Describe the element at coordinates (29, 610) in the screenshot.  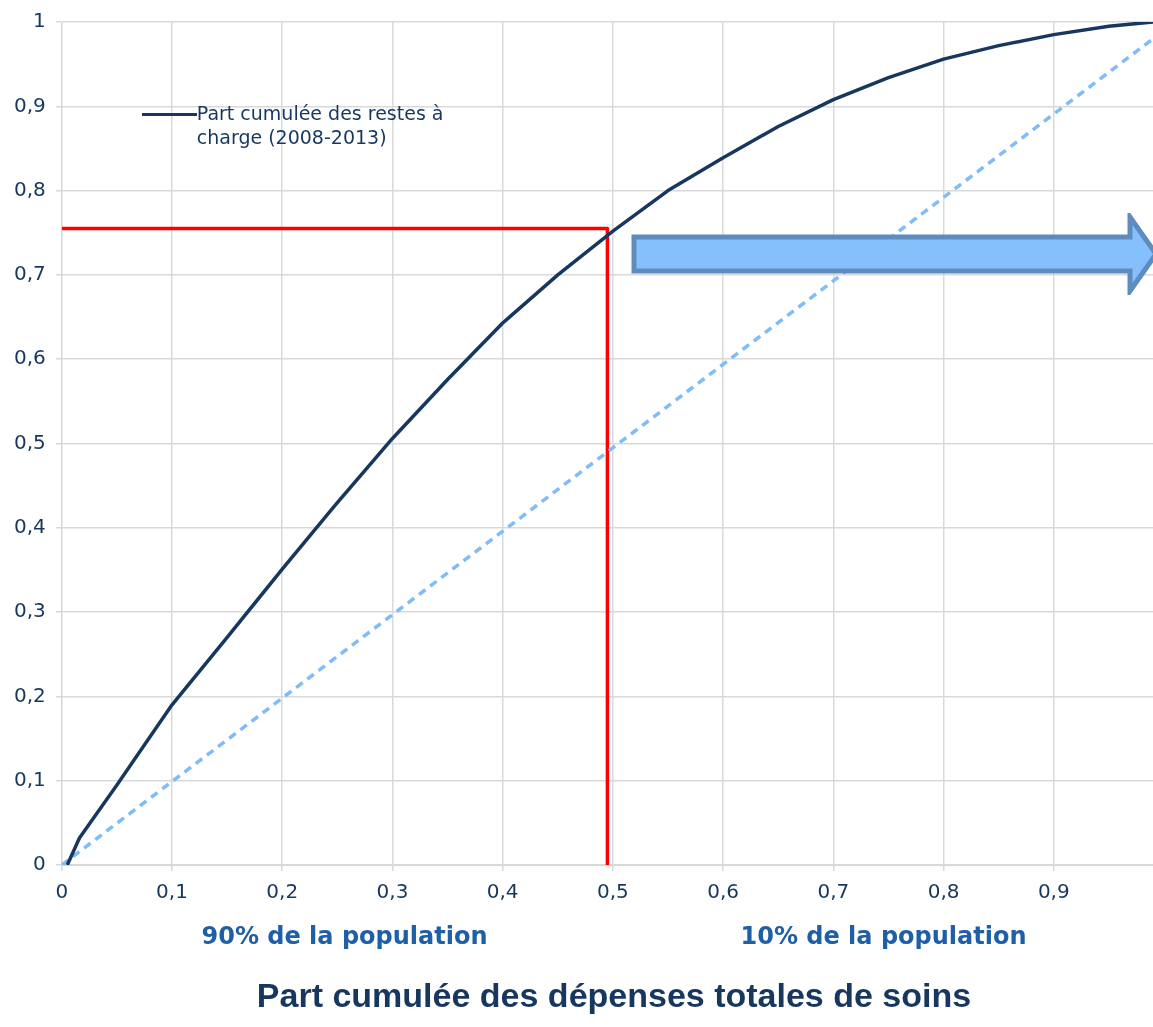
I see `y-tick-label: 0,3` at that location.